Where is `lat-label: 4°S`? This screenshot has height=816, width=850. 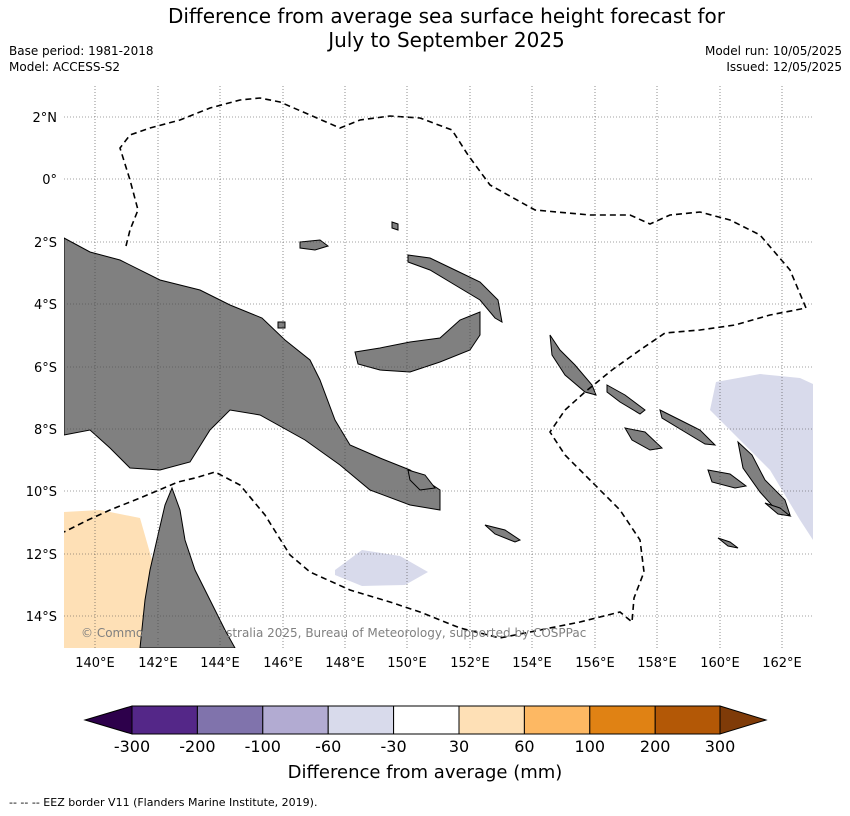
lat-label: 4°S is located at coordinates (45, 305).